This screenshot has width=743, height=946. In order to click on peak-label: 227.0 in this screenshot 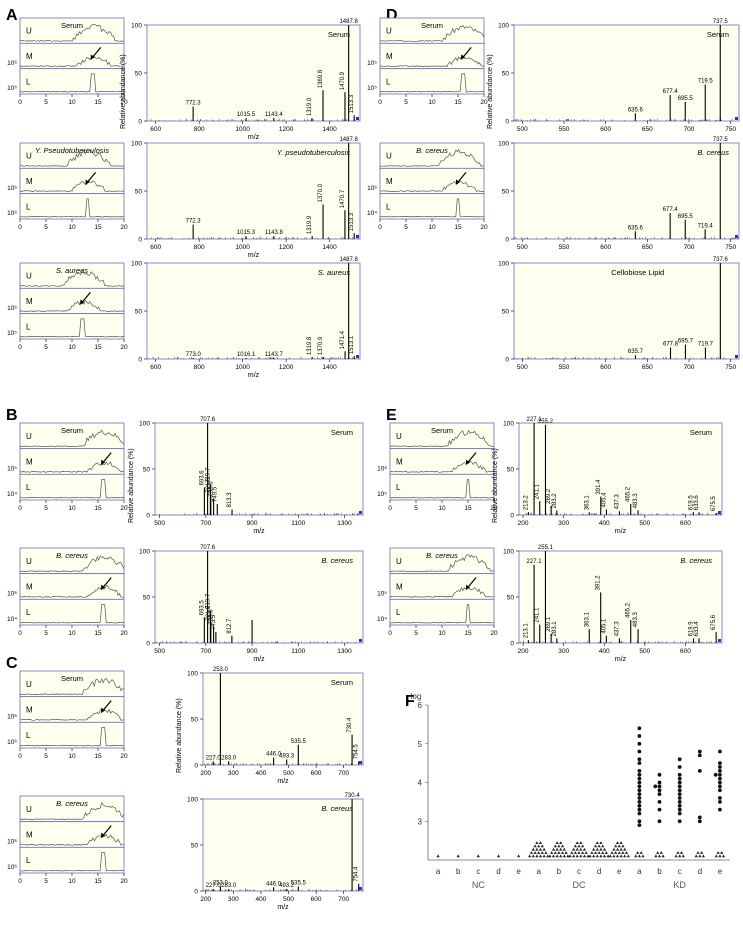, I will do `click(214, 758)`.